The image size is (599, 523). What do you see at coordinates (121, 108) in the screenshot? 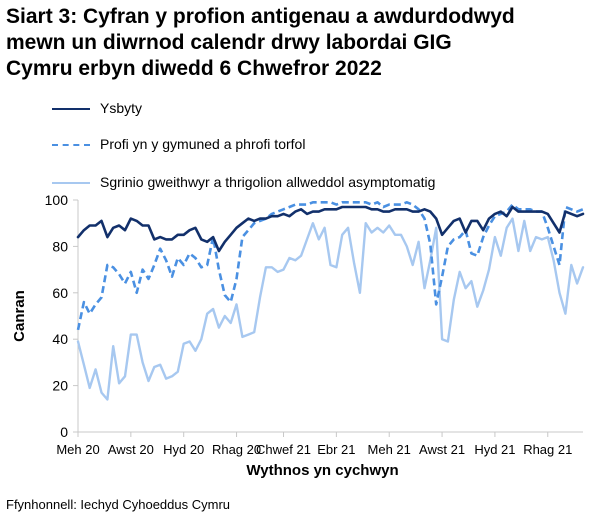
I see `legend-label-ysbyty: Ysbyty` at bounding box center [121, 108].